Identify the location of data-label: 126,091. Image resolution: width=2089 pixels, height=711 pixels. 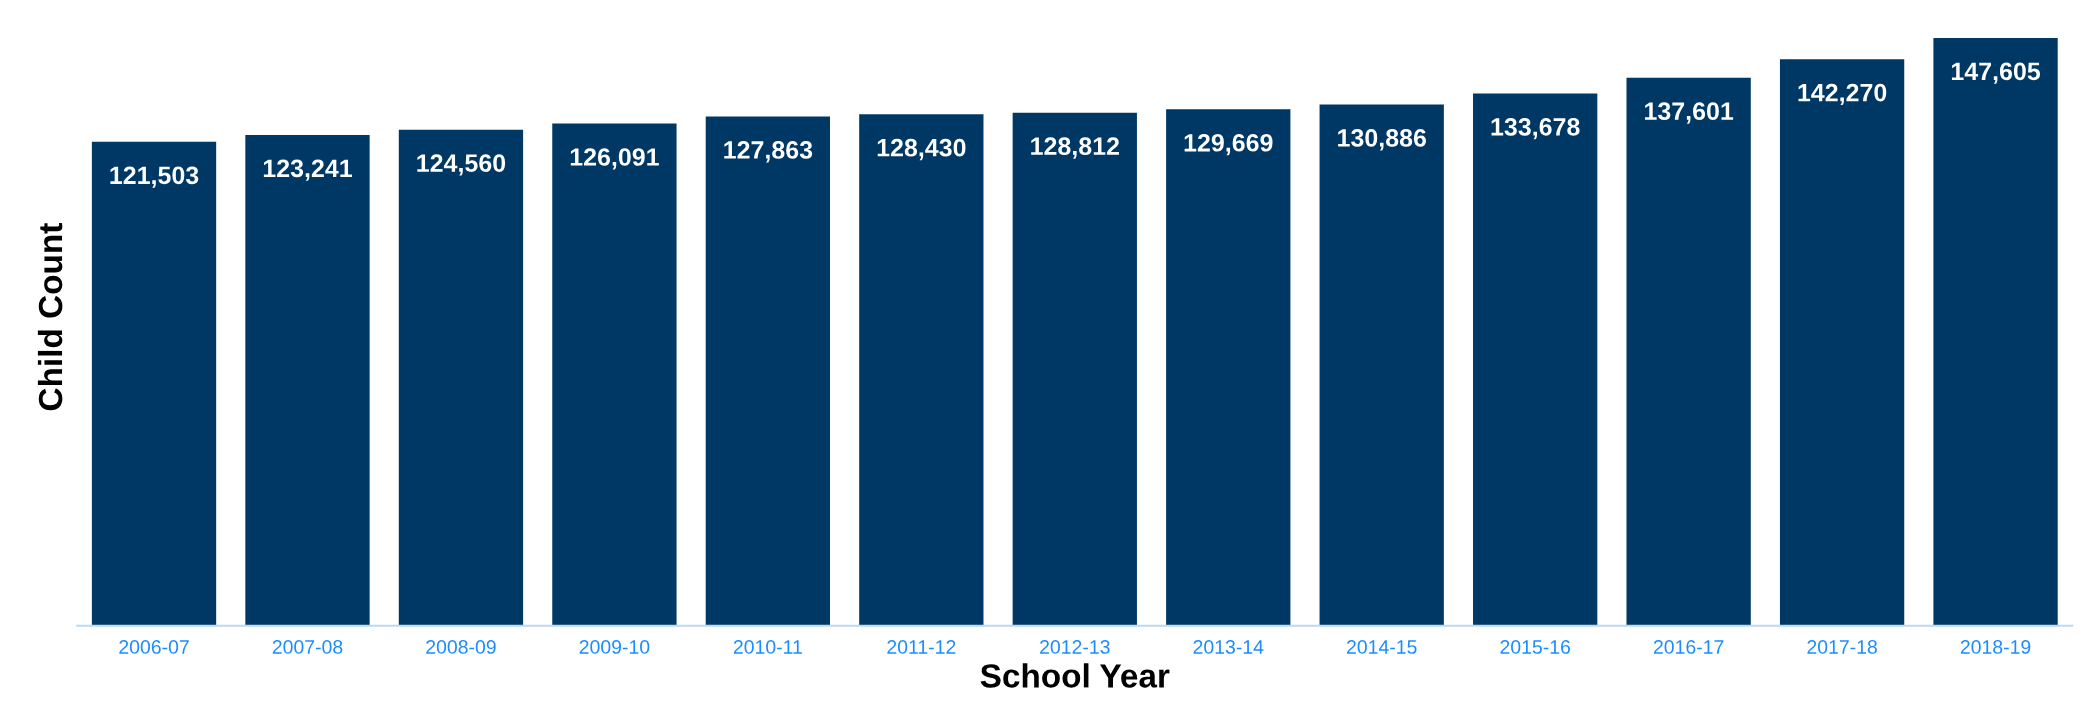
(614, 159).